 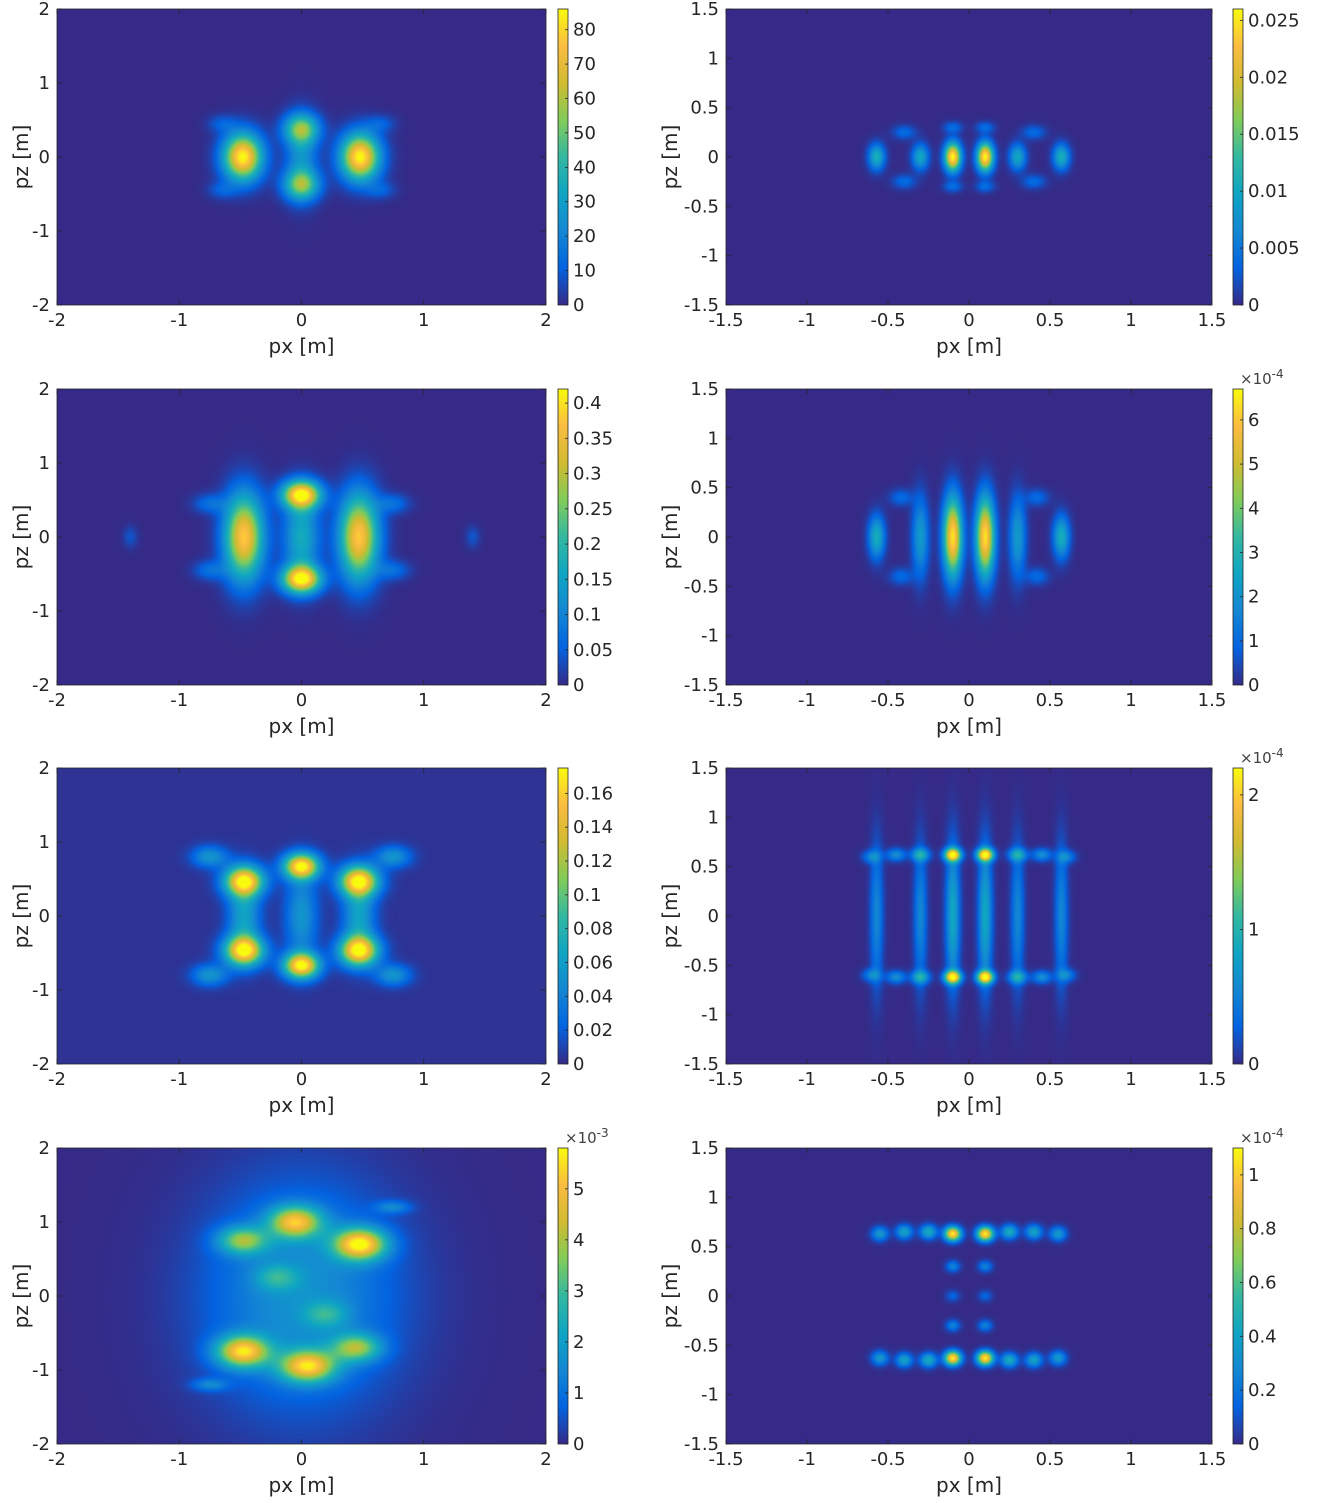 What do you see at coordinates (1253, 641) in the screenshot?
I see `colorbar-tick-label: 1` at bounding box center [1253, 641].